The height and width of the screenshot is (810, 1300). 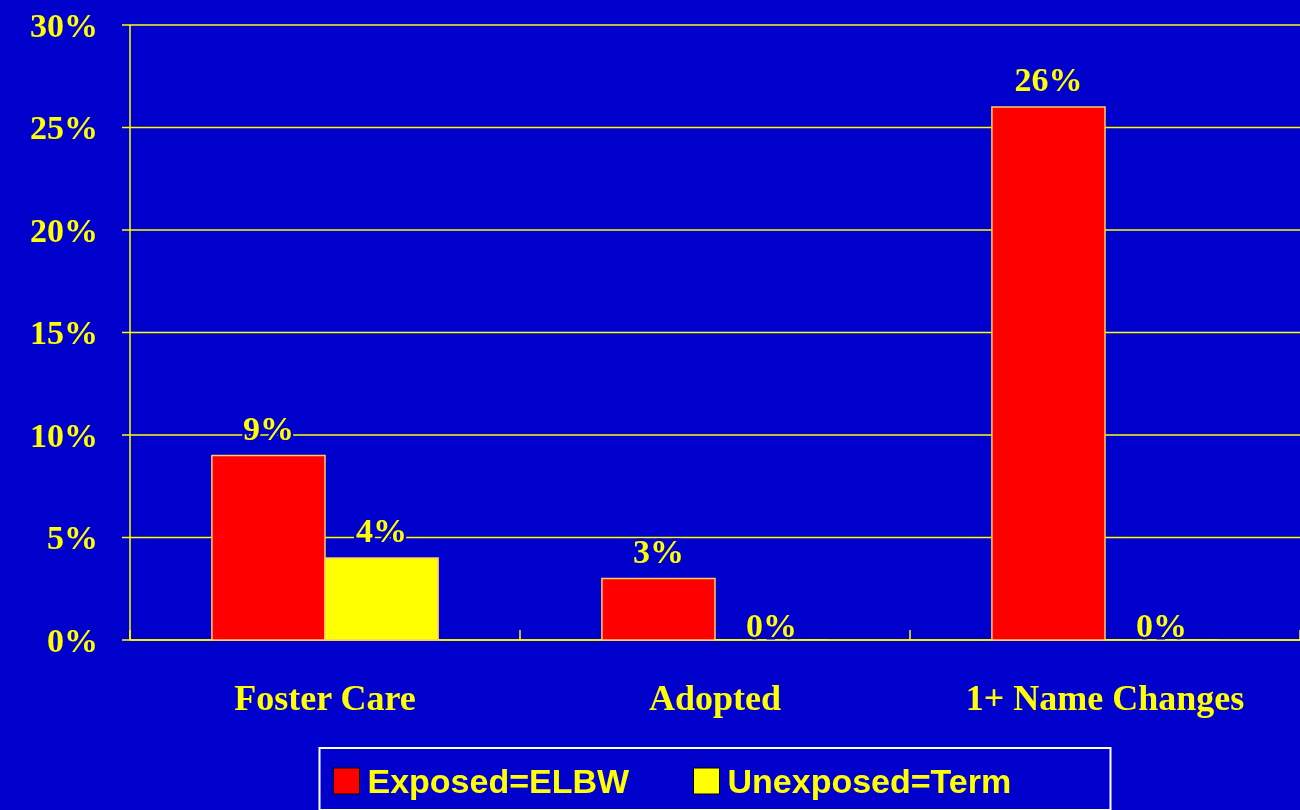 What do you see at coordinates (64, 230) in the screenshot?
I see `y-tick-label: 20%` at bounding box center [64, 230].